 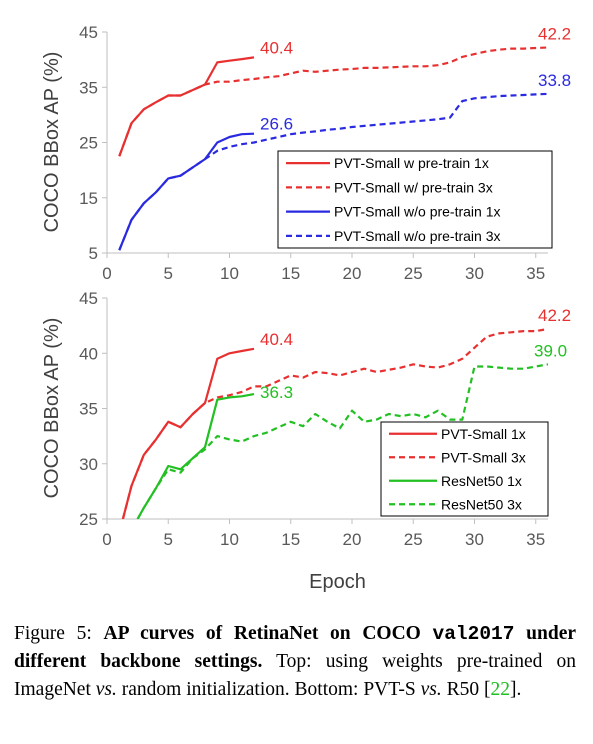 What do you see at coordinates (262, 633) in the screenshot?
I see `caption-title-1: AP curves of RetinaNet on COCO` at bounding box center [262, 633].